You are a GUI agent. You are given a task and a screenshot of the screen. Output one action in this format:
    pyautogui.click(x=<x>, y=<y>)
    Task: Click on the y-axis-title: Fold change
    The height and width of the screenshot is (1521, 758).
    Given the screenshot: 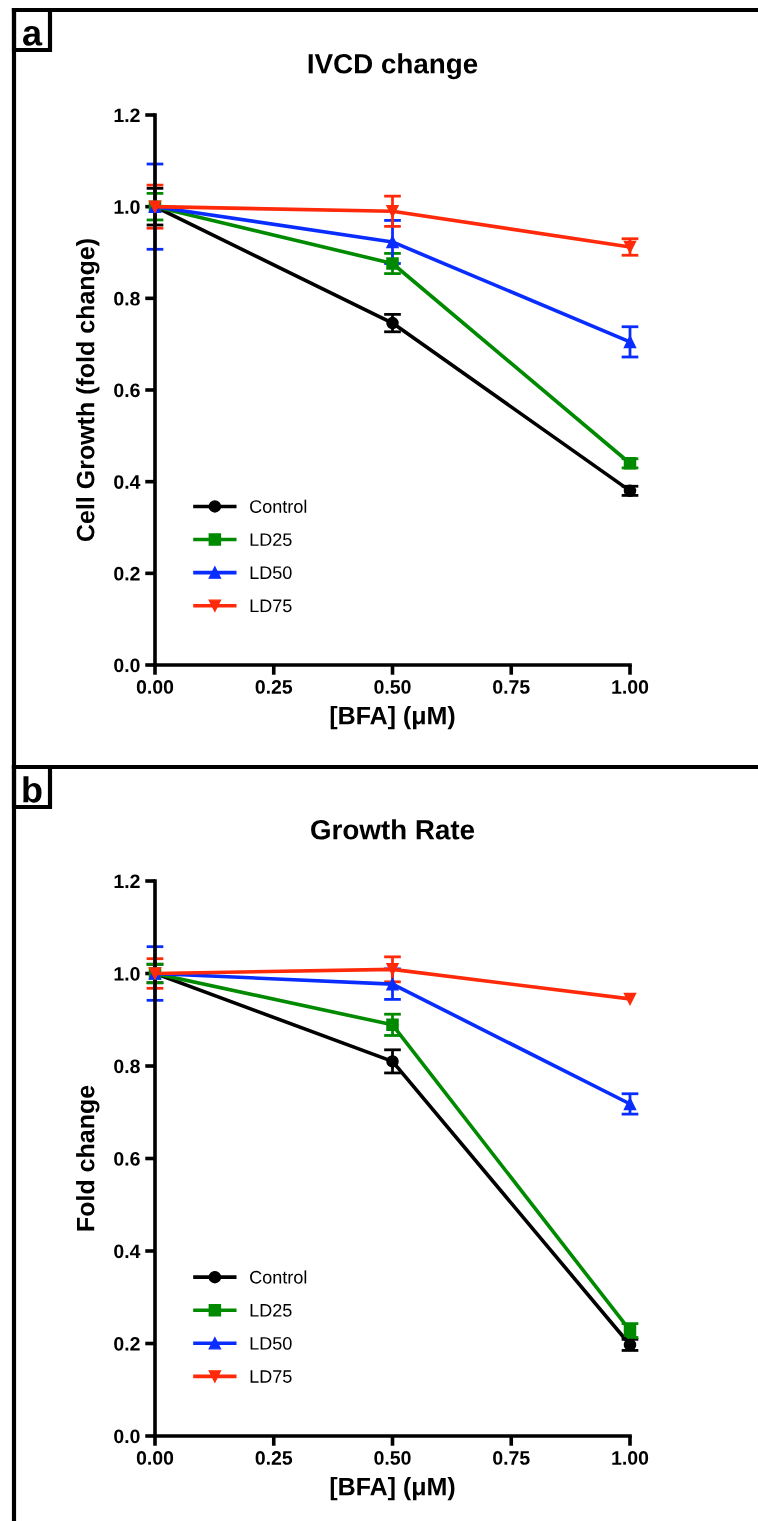 What is the action you would take?
    pyautogui.click(x=88, y=1158)
    